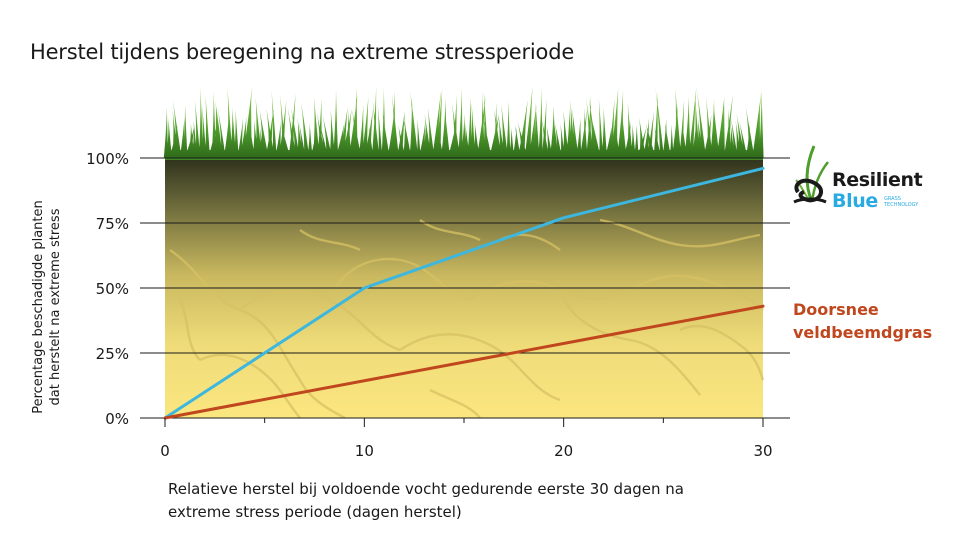 The image size is (960, 540). What do you see at coordinates (855, 201) in the screenshot?
I see `logo-text-blue: Blue` at bounding box center [855, 201].